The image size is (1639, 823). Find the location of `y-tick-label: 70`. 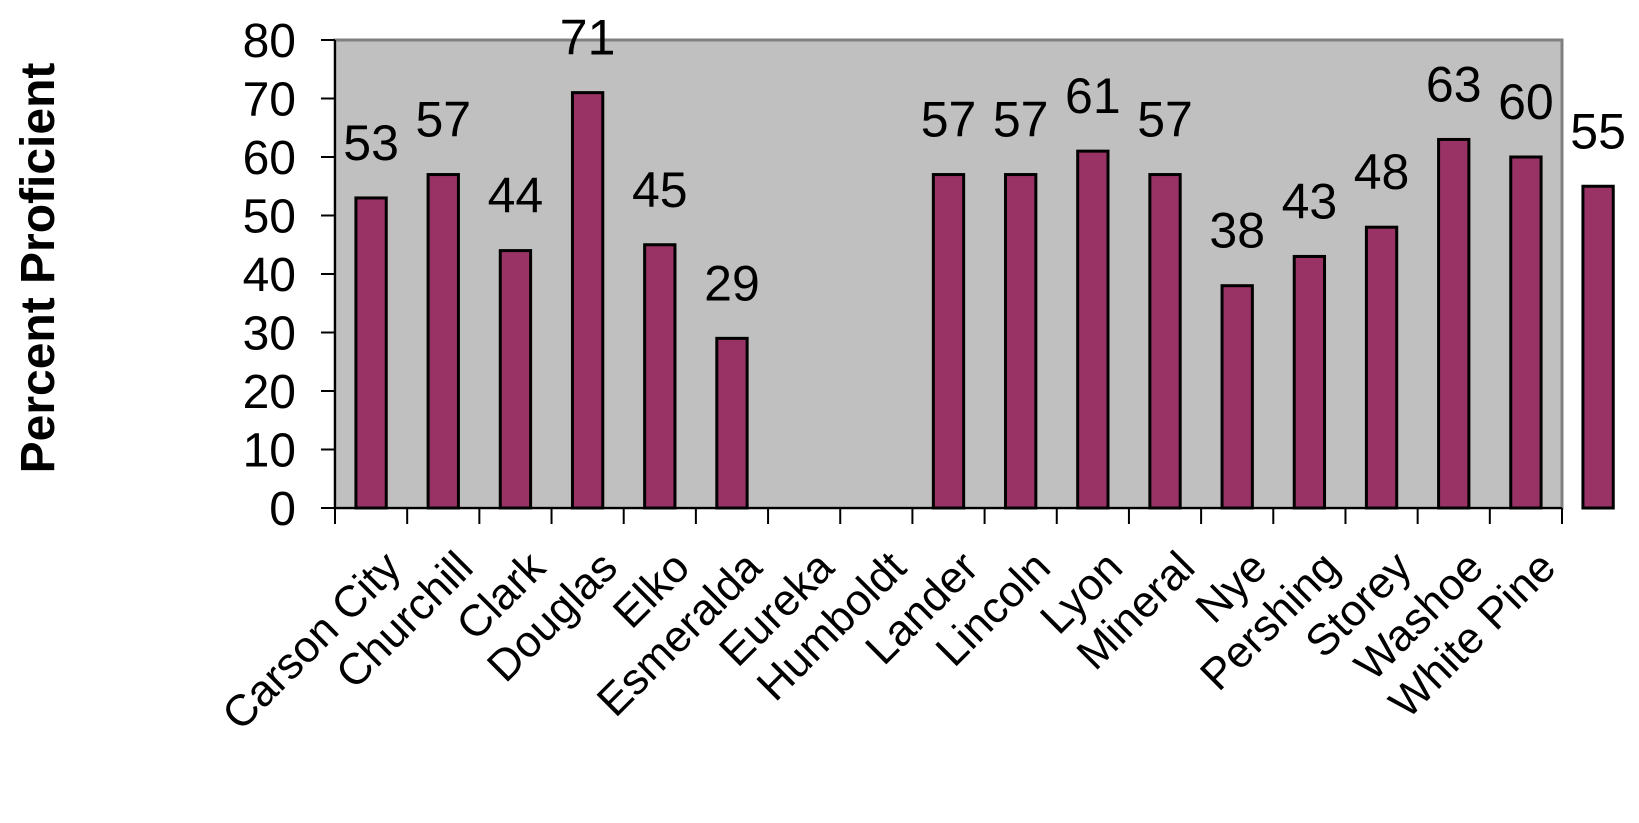

y-tick-label: 70 is located at coordinates (269, 100).